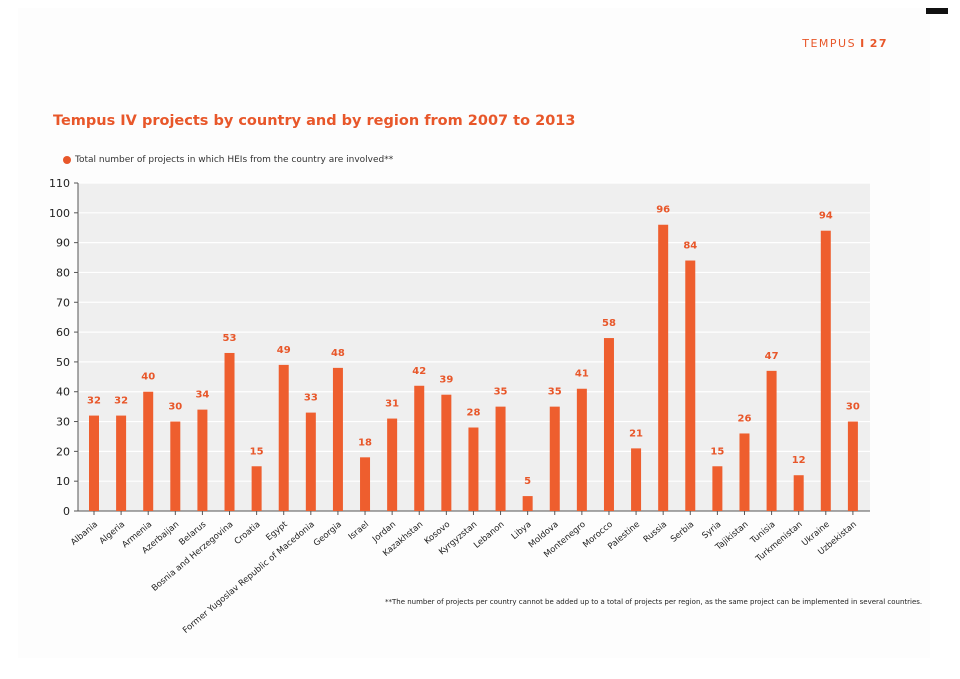 This screenshot has width=960, height=679. Describe the element at coordinates (745, 418) in the screenshot. I see `data-label: 26` at that location.